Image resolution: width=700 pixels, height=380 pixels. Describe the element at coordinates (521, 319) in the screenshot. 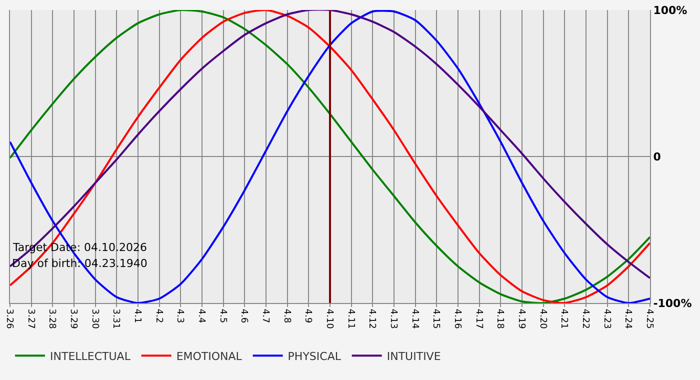

I see `x-tick-label: 4.19` at that location.